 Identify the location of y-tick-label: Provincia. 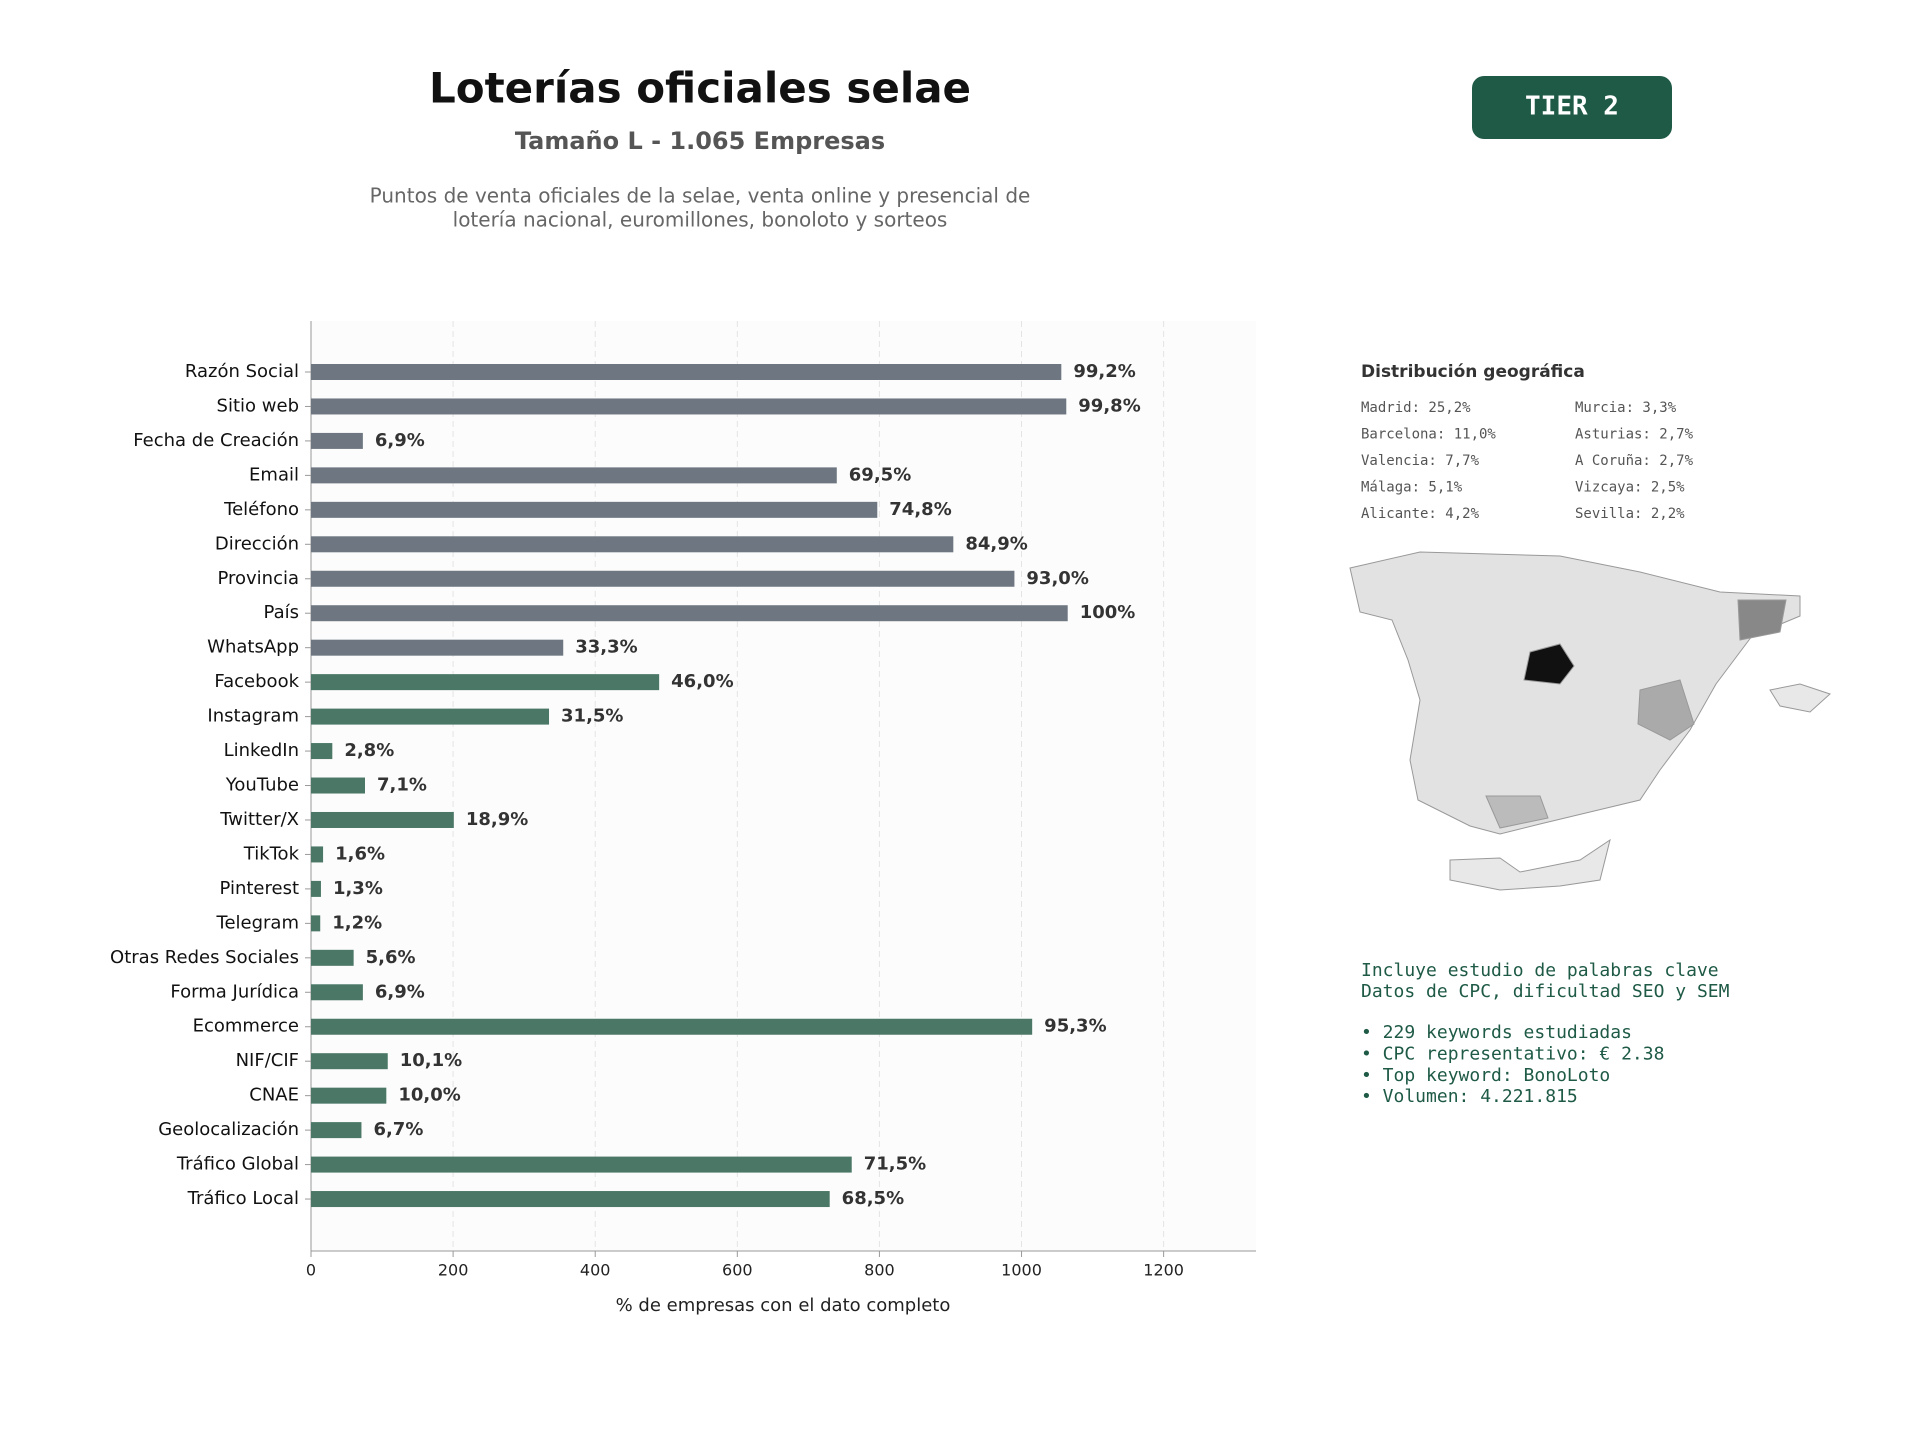
(258, 578).